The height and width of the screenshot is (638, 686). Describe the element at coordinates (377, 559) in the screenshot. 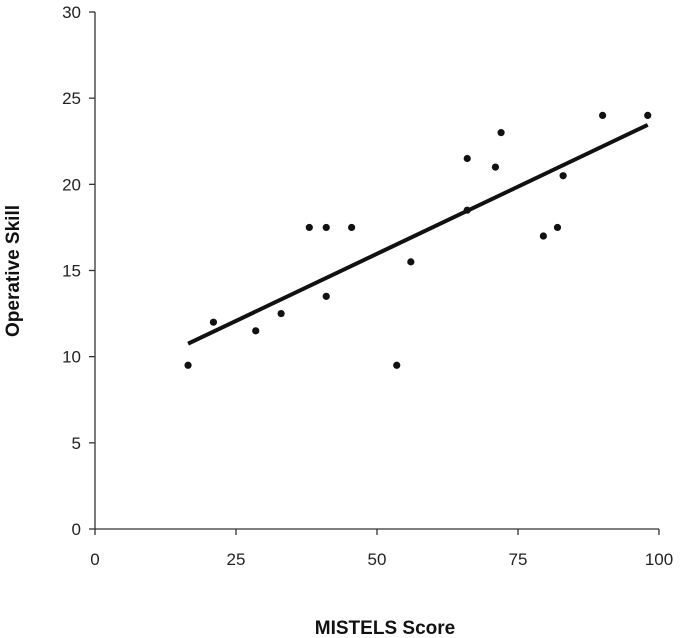

I see `x-tick-label: 50` at that location.